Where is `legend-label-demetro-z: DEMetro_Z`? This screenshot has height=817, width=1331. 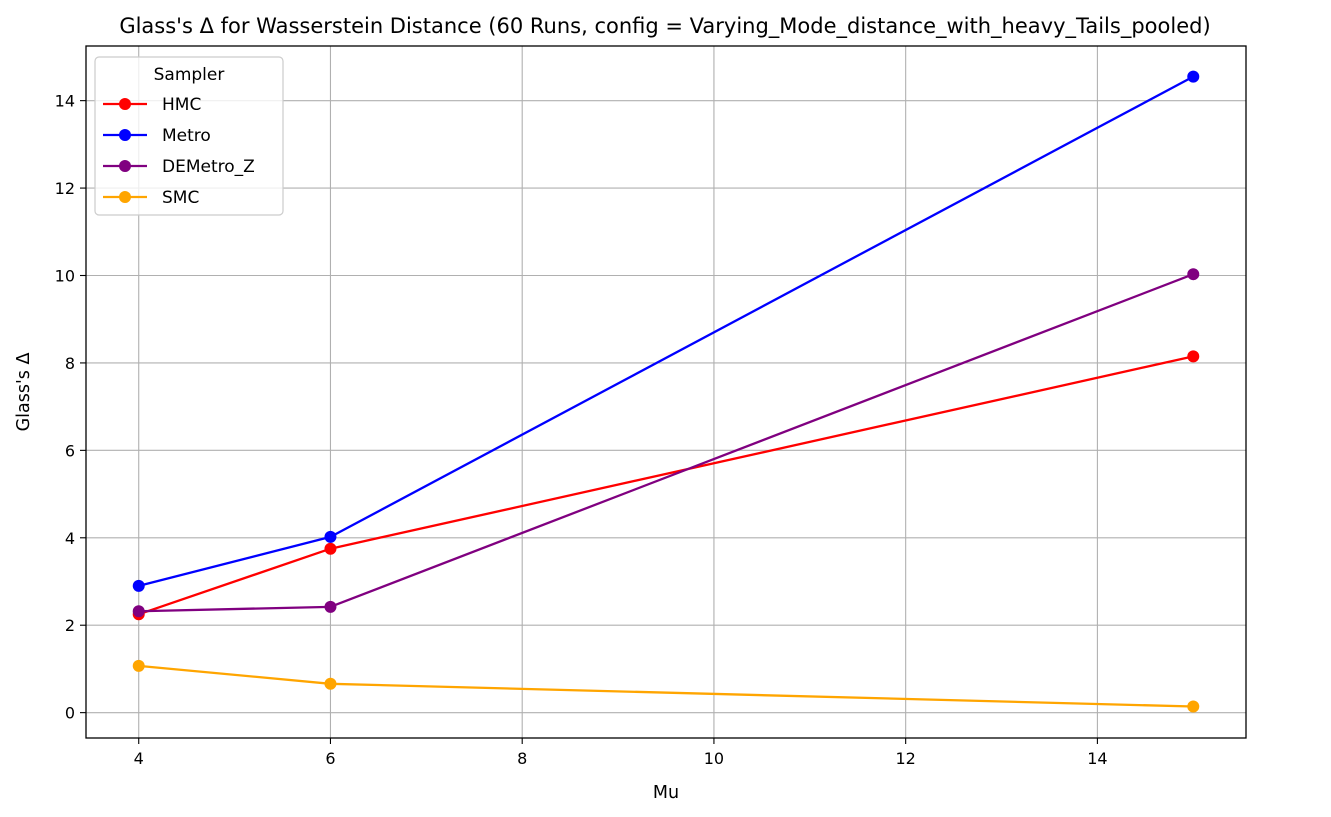
legend-label-demetro-z: DEMetro_Z is located at coordinates (208, 167).